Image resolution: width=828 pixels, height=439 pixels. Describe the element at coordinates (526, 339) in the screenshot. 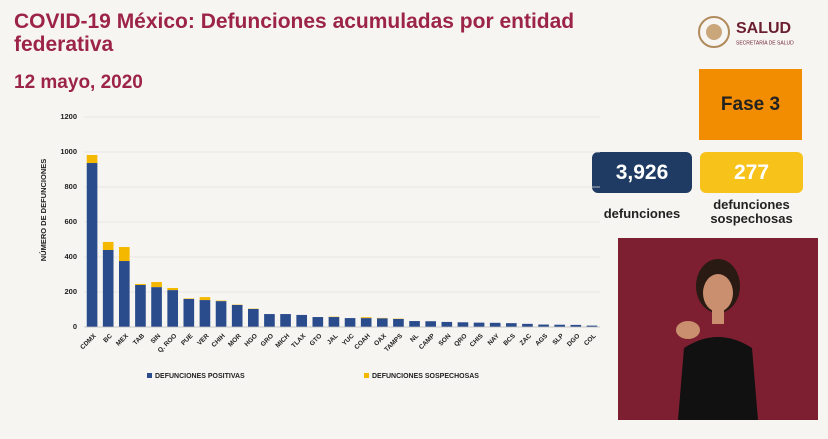

I see `x-tick-label: ZAC` at that location.